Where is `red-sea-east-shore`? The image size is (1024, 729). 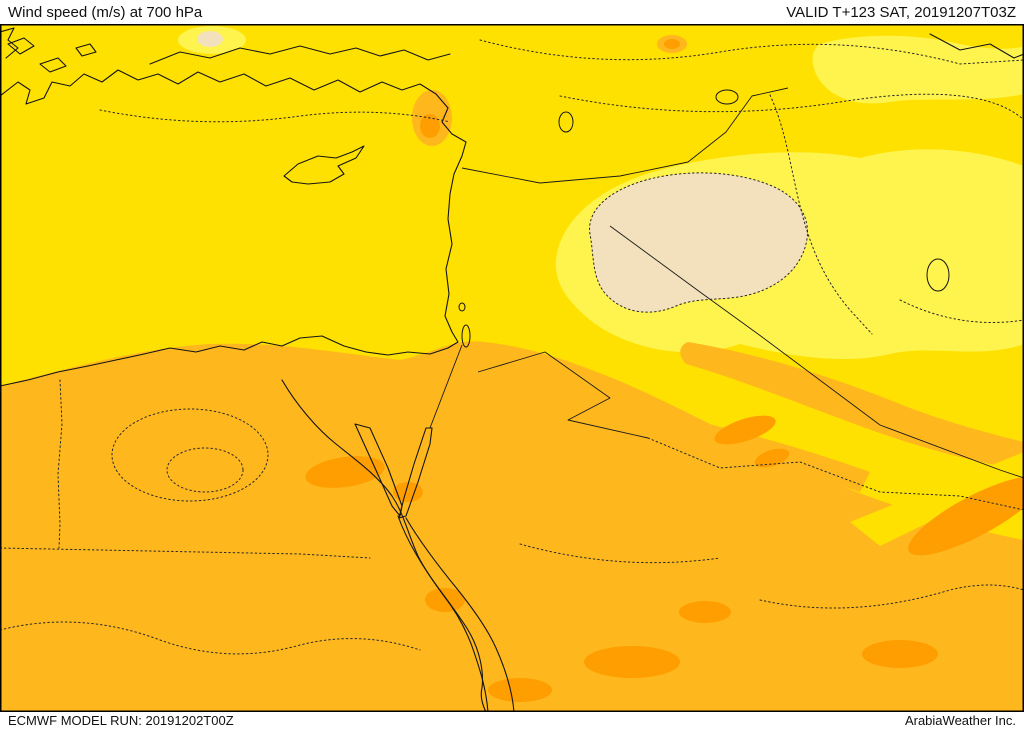
red-sea-east-shore is located at coordinates (460, 614).